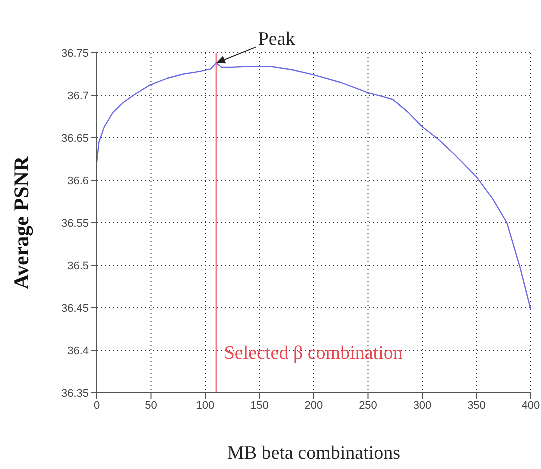 Image resolution: width=541 pixels, height=469 pixels. I want to click on y-tick-label: 36.5, so click(78, 266).